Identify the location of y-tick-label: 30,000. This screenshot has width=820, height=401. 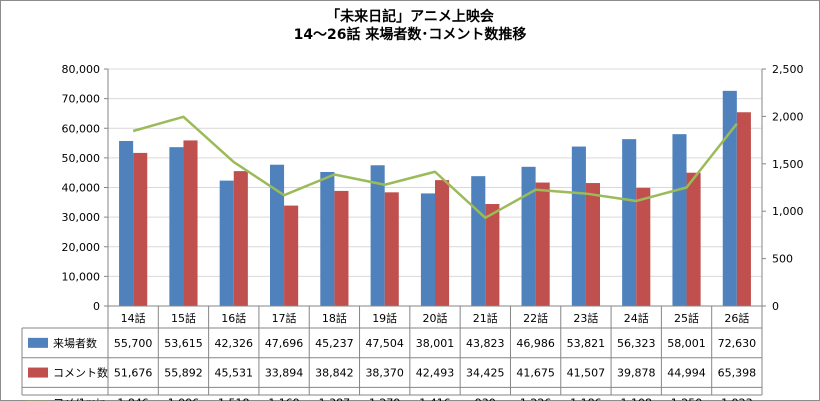
(81, 217).